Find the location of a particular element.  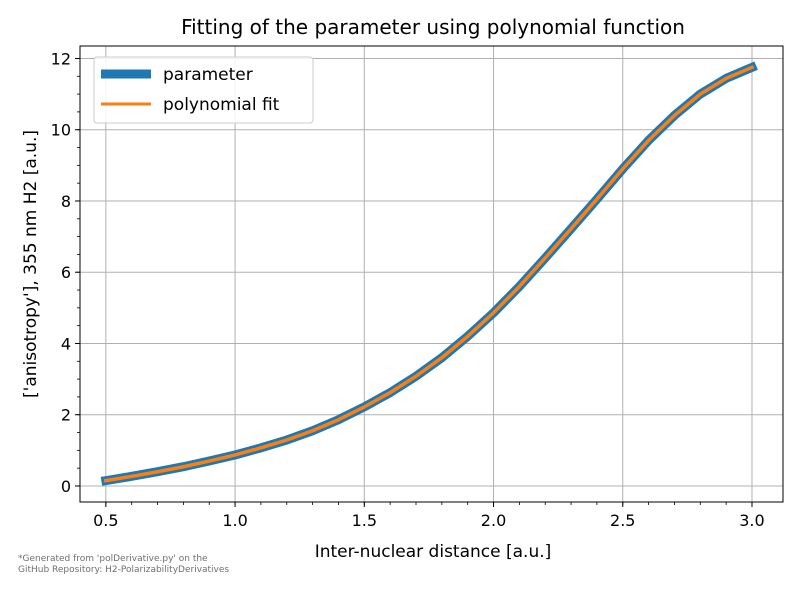

y-tick-label: 2 is located at coordinates (66, 415).